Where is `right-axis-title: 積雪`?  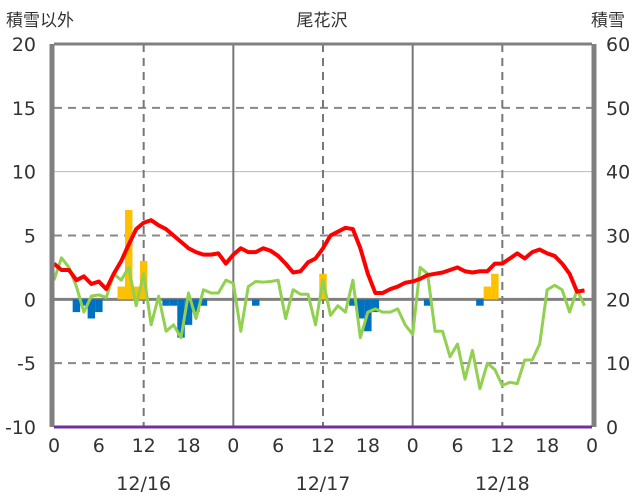
right-axis-title: 積雪 is located at coordinates (608, 21).